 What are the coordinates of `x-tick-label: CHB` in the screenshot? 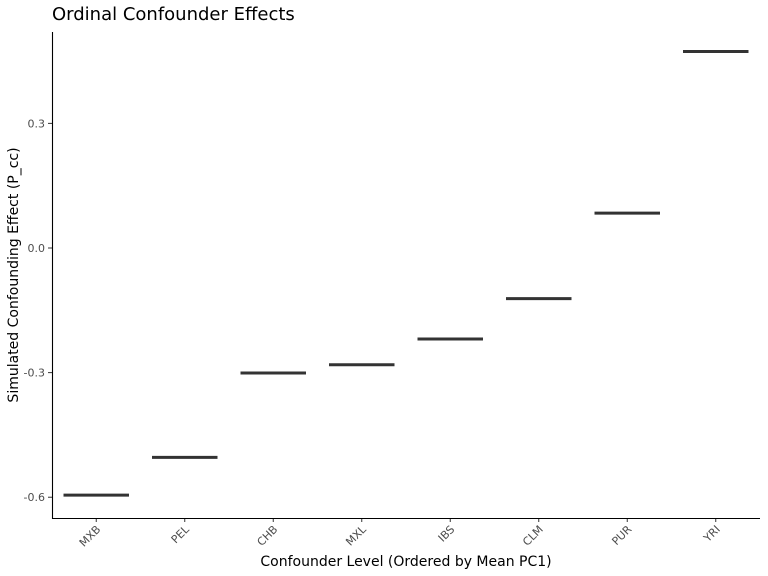 It's located at (268, 536).